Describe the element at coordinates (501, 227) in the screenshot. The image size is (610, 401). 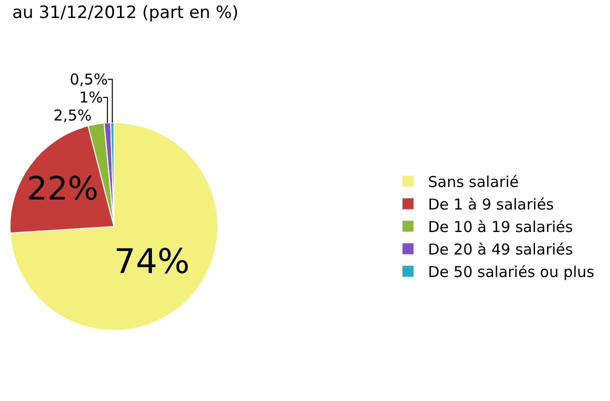
I see `legend-label: De 10 à 19 salariés` at that location.